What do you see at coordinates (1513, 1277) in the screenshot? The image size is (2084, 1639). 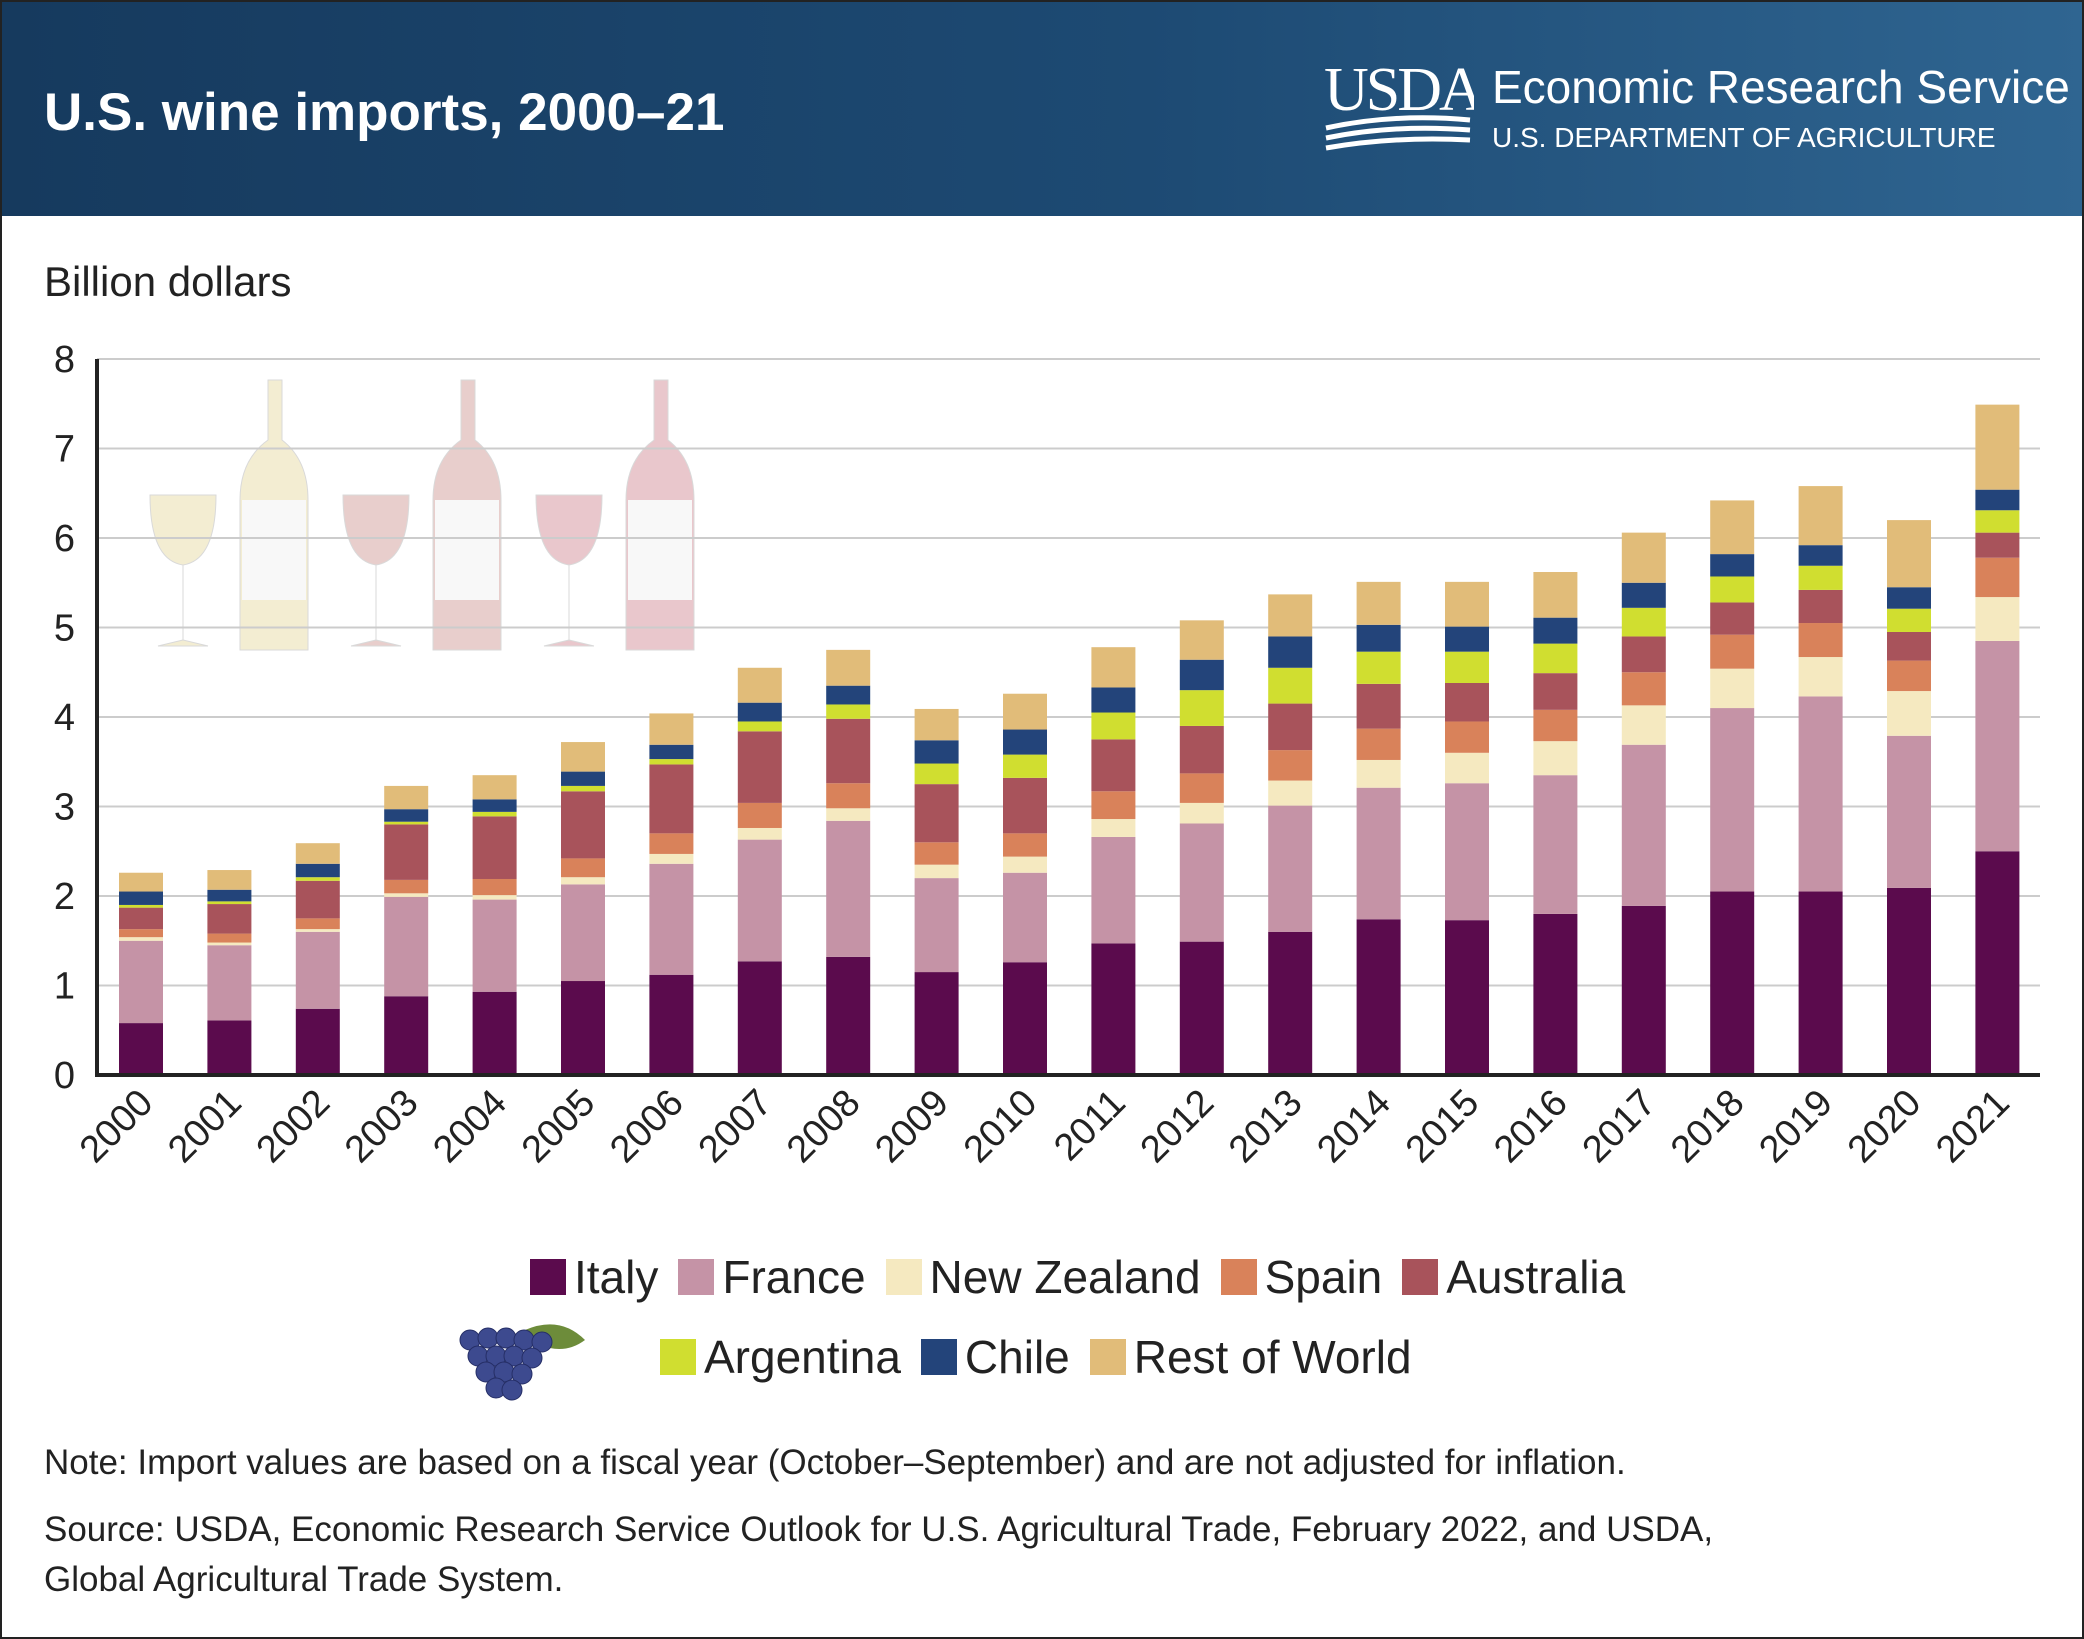 I see `legend-item: Australia` at bounding box center [1513, 1277].